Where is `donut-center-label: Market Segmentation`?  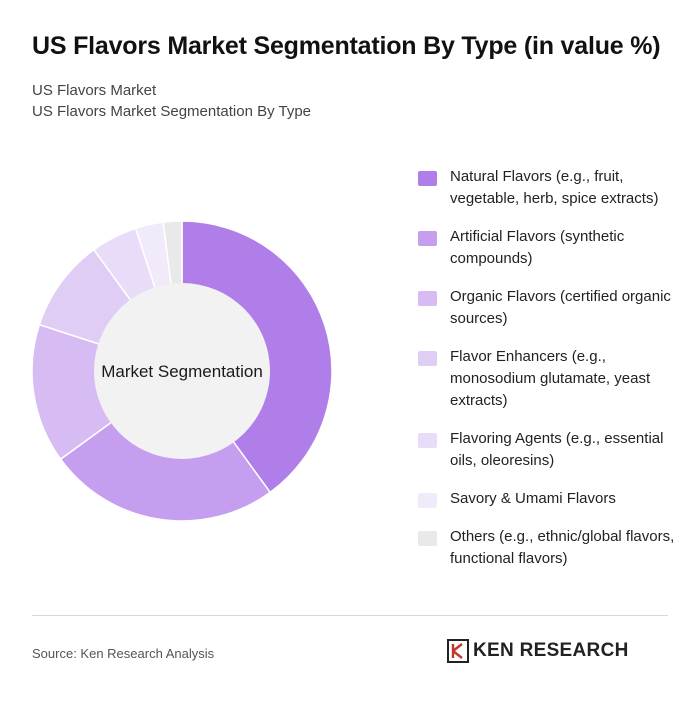
donut-center-label: Market Segmentation is located at coordinates (182, 371).